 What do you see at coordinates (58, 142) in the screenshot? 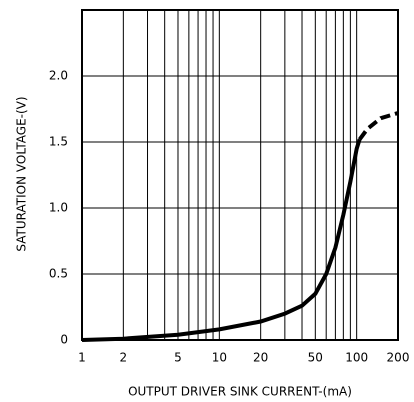
I see `y-tick-label: 1.5` at bounding box center [58, 142].